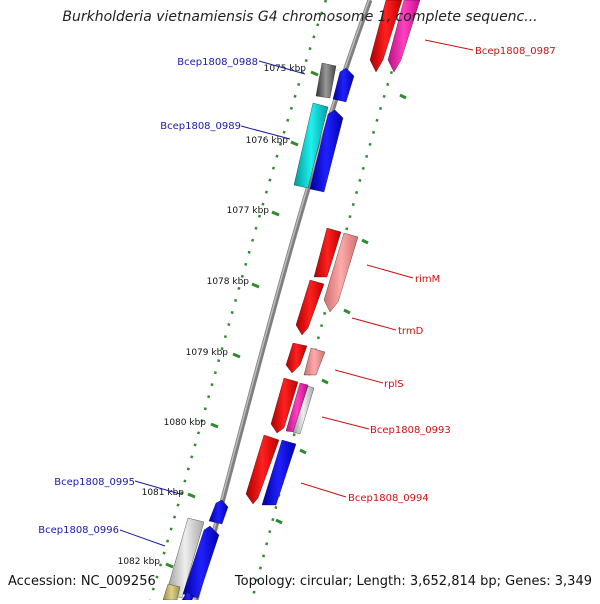 The width and height of the screenshot is (600, 604). What do you see at coordinates (78, 530) in the screenshot?
I see `gene-label-bcep1808-0996: Bcep1808_0996` at bounding box center [78, 530].